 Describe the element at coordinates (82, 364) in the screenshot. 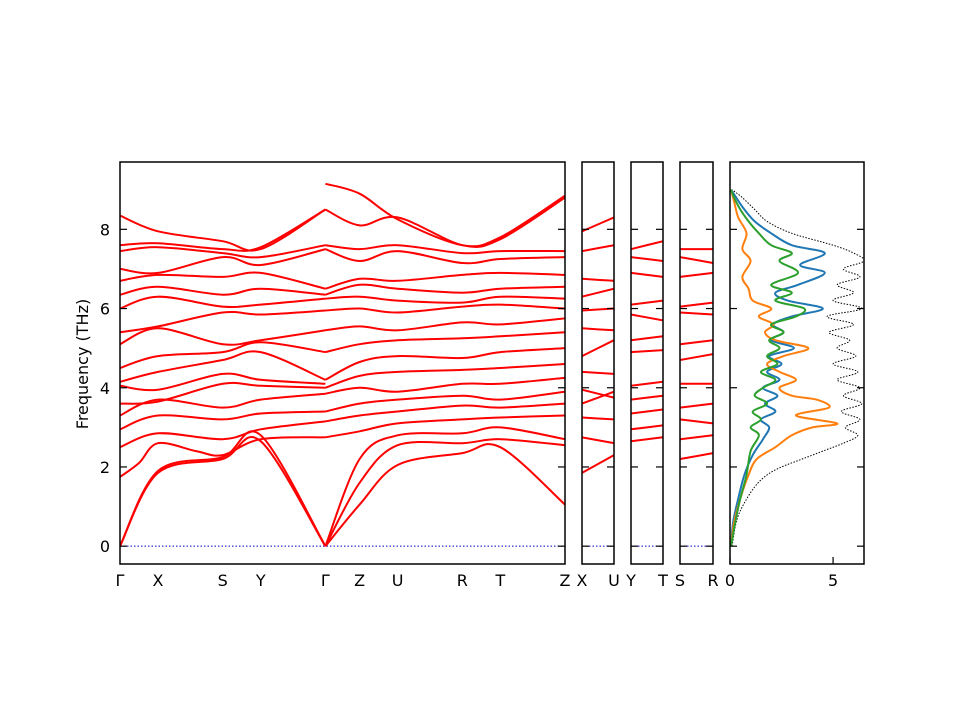

I see `y-axis-label: Frequency (THz)` at that location.